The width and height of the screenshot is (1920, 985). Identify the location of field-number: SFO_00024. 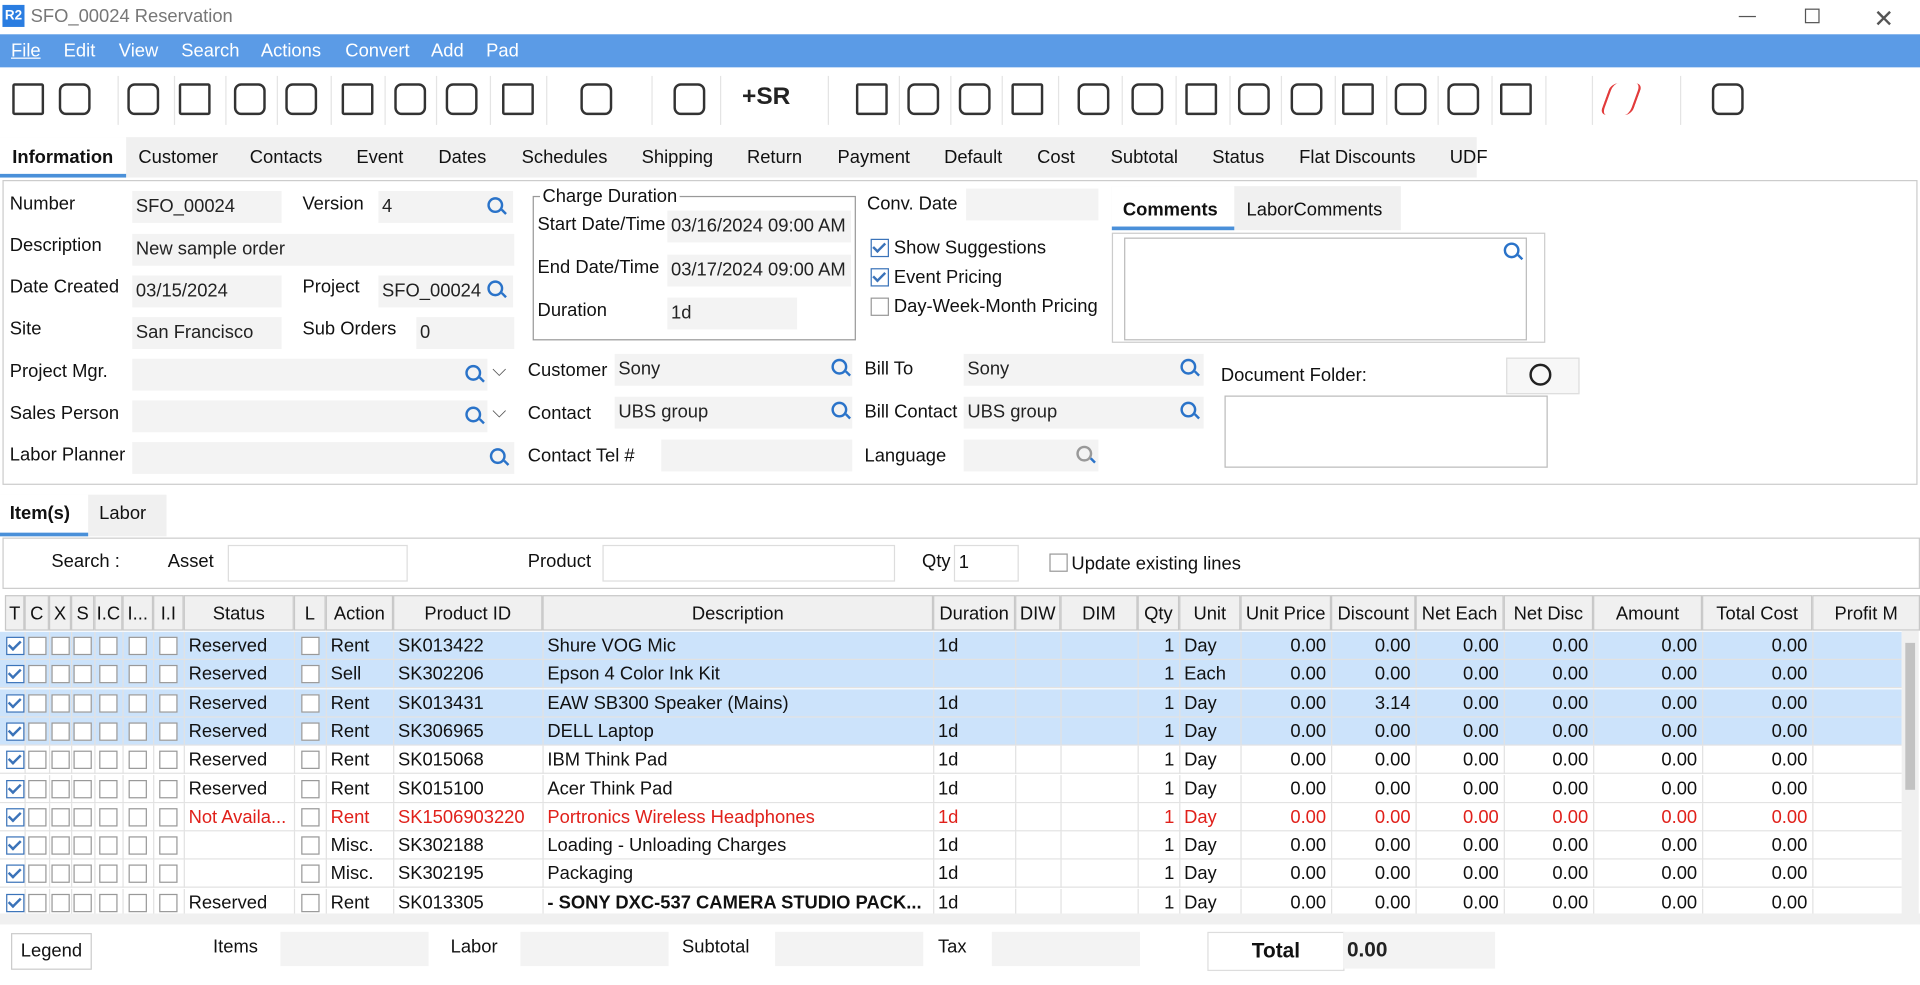
(207, 207).